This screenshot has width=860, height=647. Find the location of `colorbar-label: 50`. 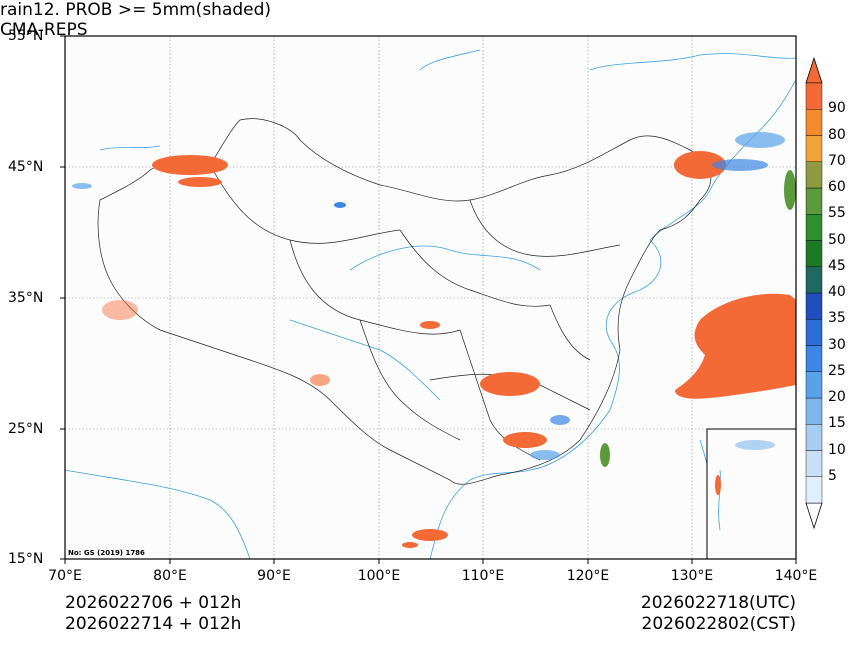

colorbar-label: 50 is located at coordinates (837, 239).